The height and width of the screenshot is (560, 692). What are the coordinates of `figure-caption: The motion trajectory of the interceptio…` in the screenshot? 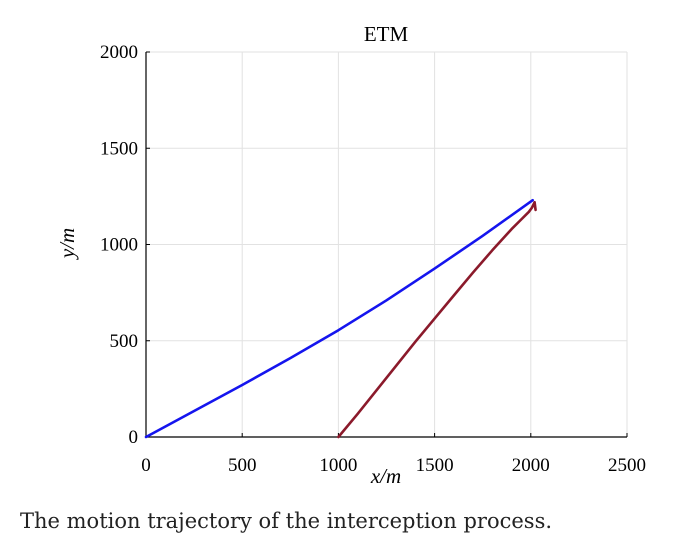 It's located at (286, 521).